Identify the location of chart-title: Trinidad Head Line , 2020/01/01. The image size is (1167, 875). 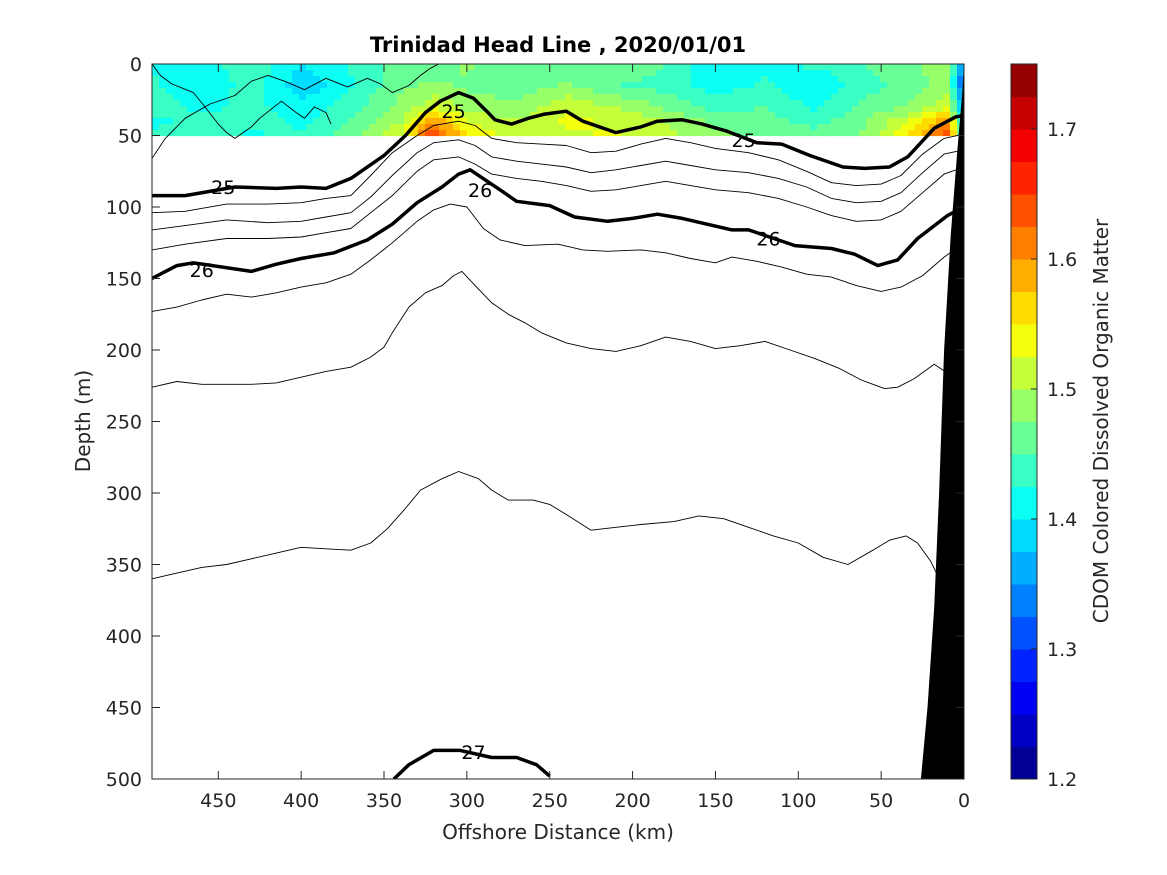
(558, 45).